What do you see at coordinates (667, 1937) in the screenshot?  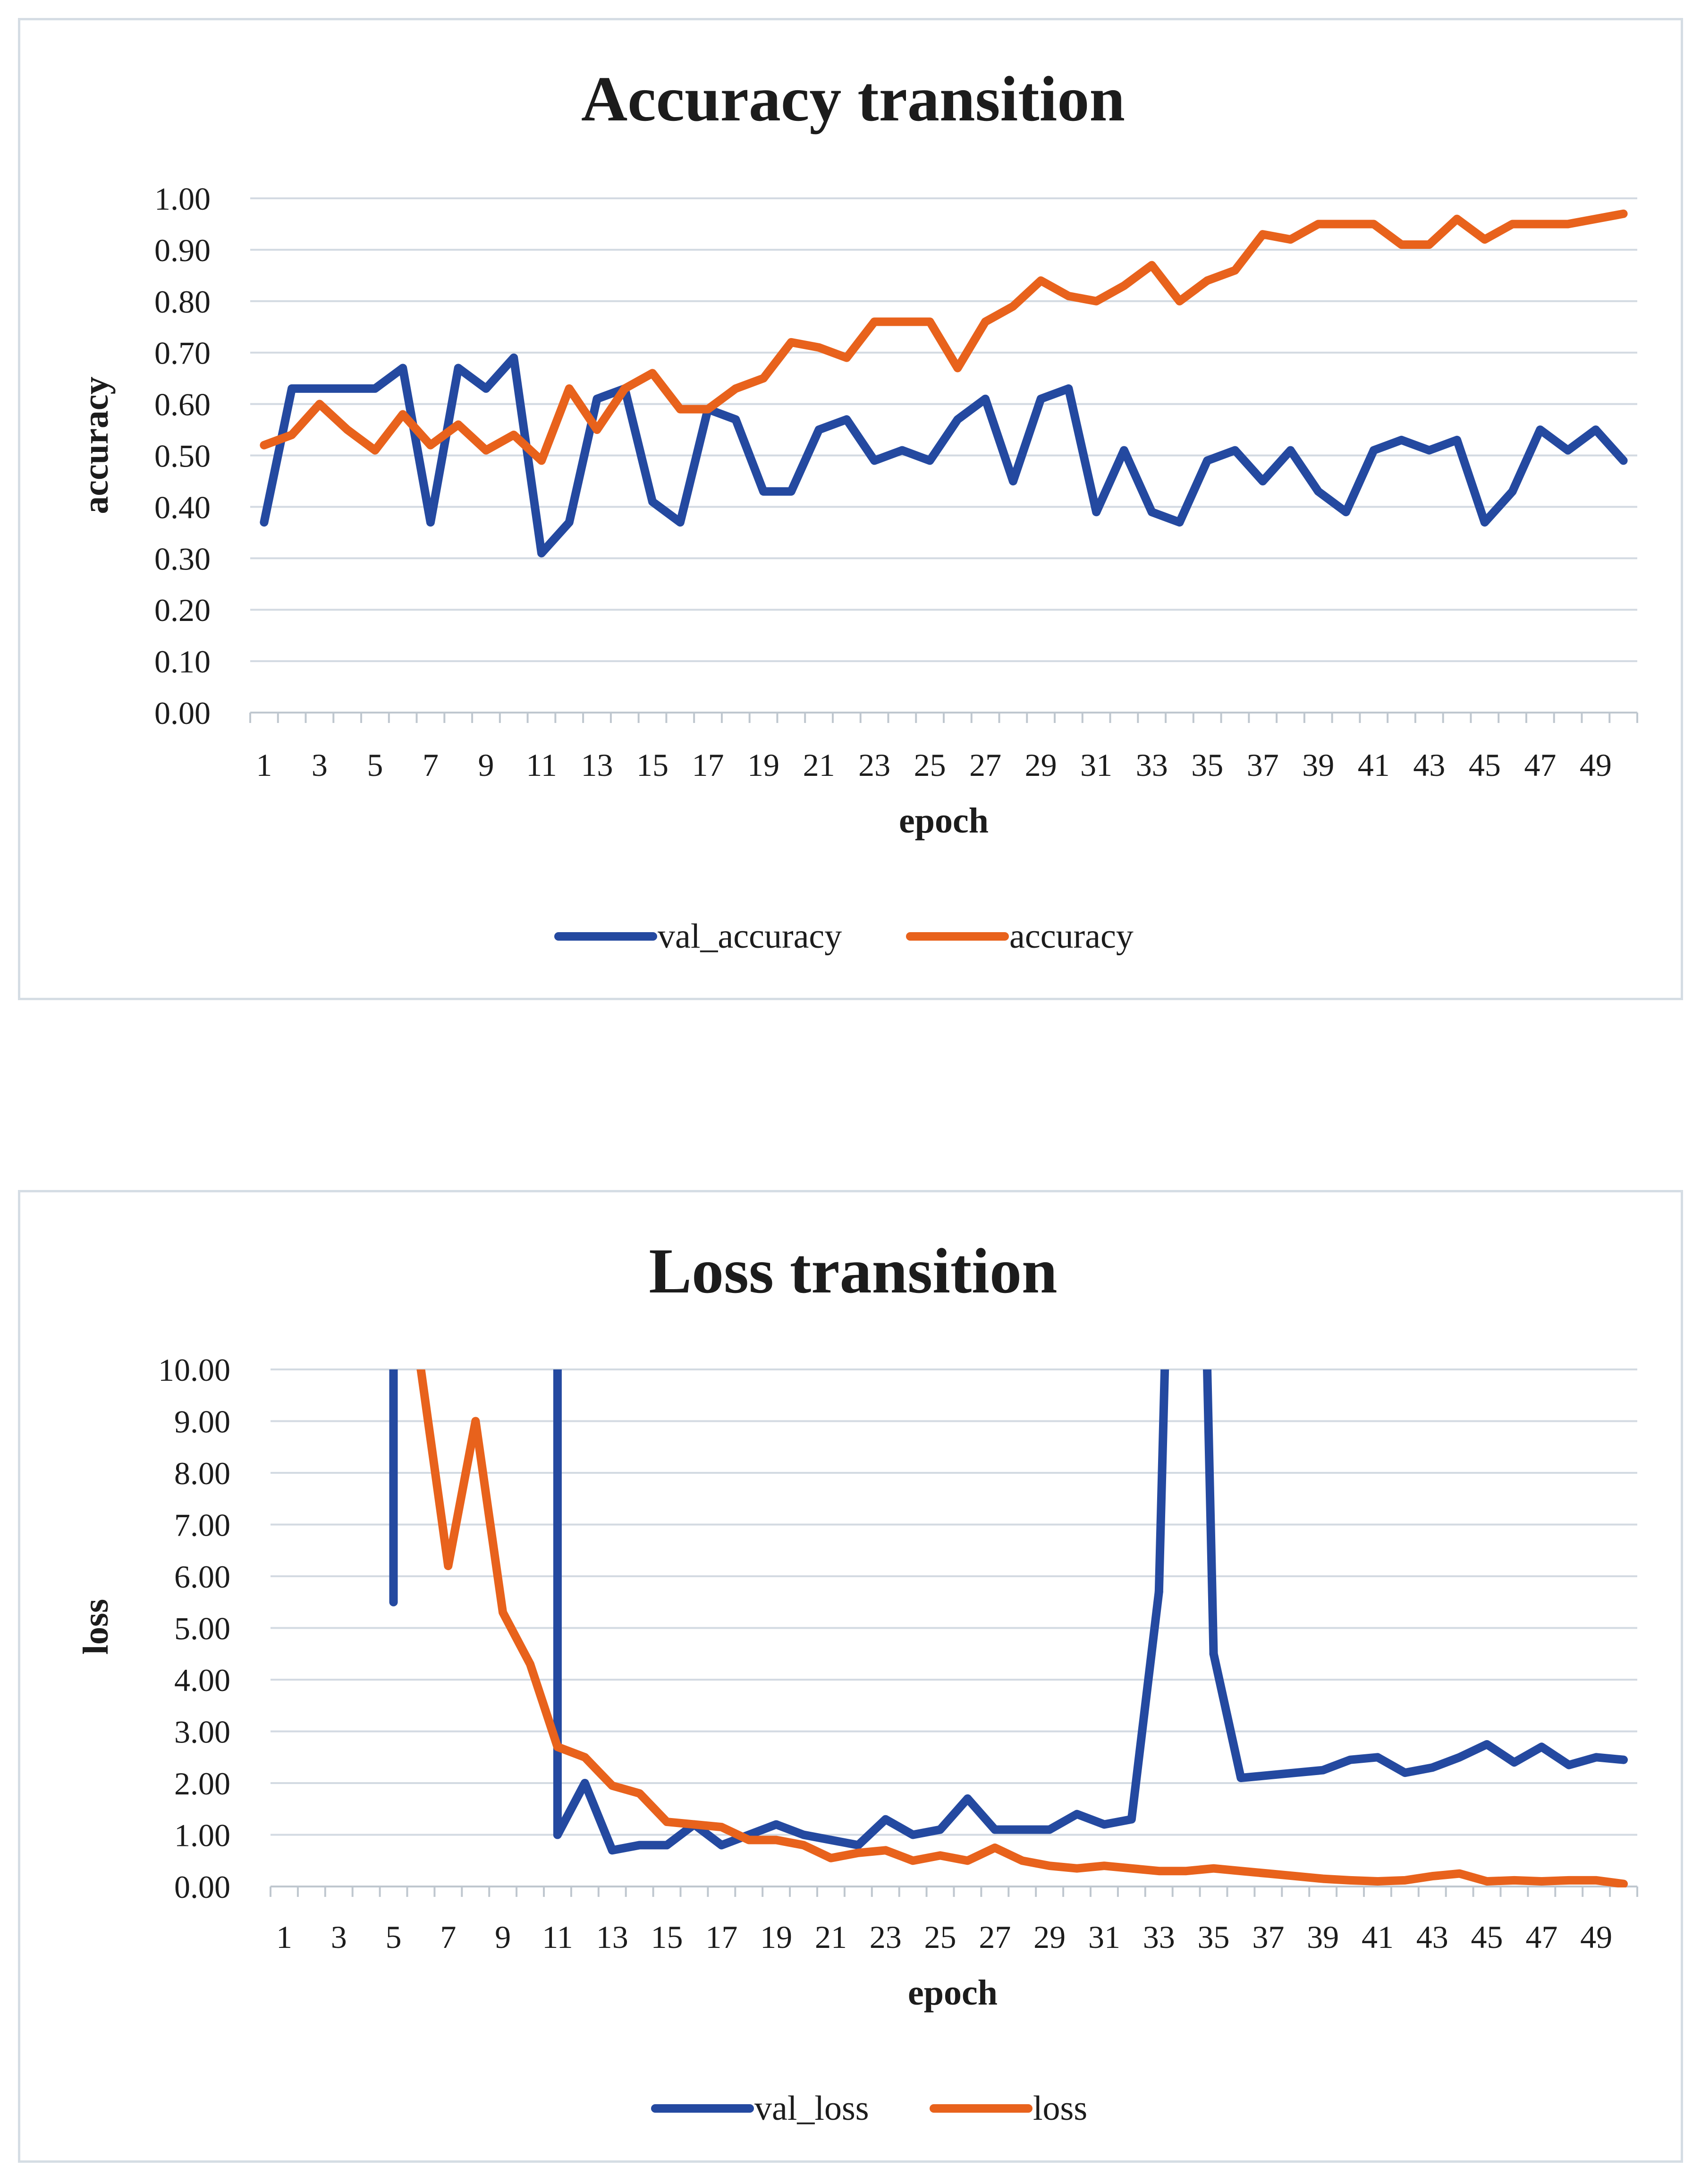 I see `loss-x-tick-label: 15` at bounding box center [667, 1937].